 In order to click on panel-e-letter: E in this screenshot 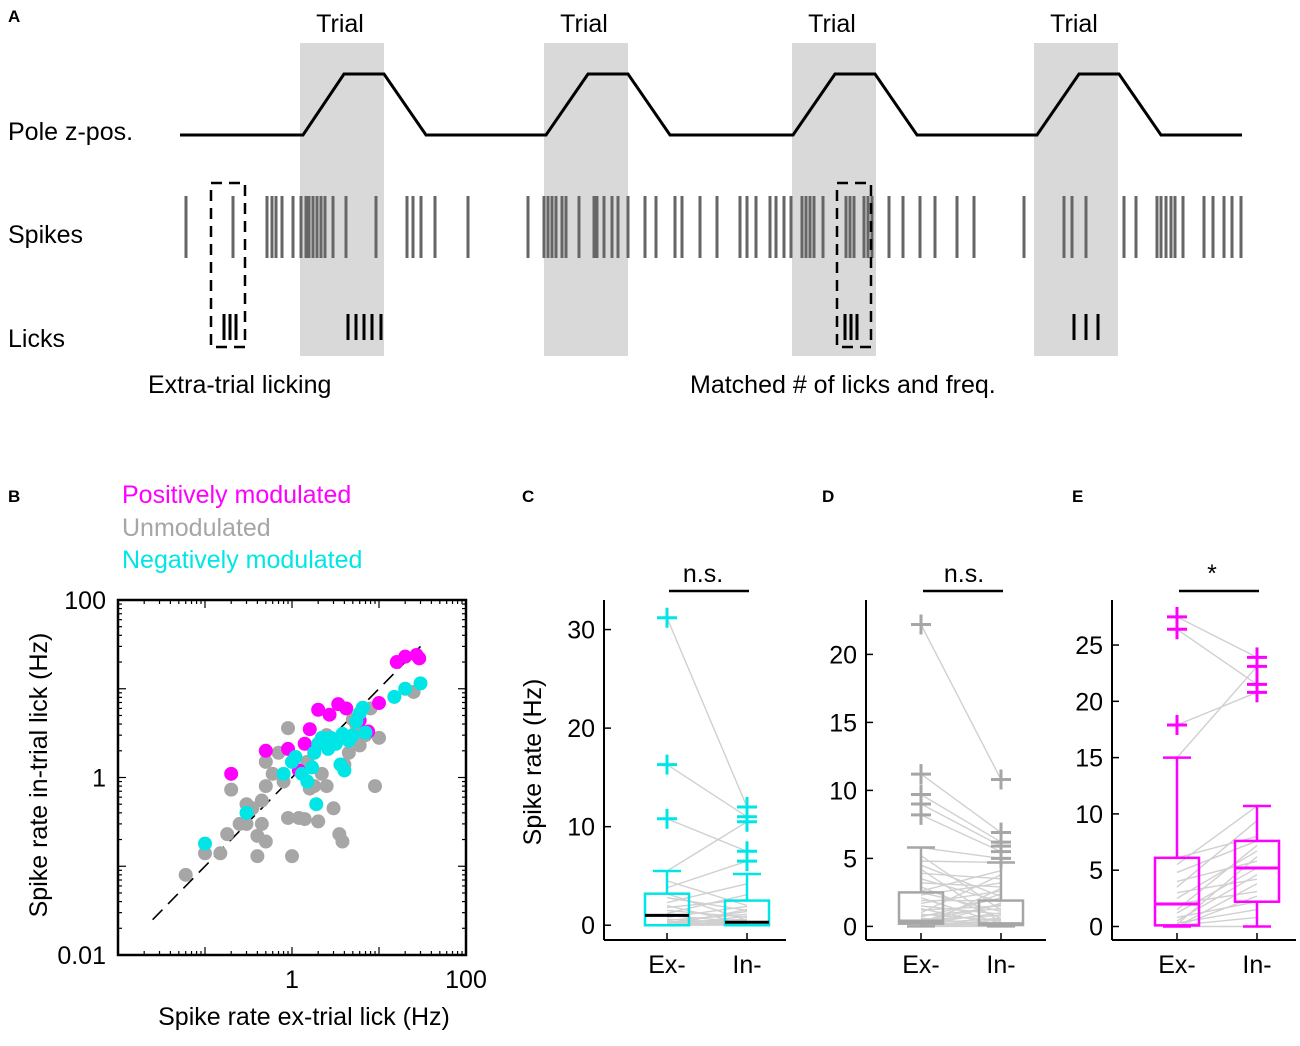, I will do `click(1077, 496)`.